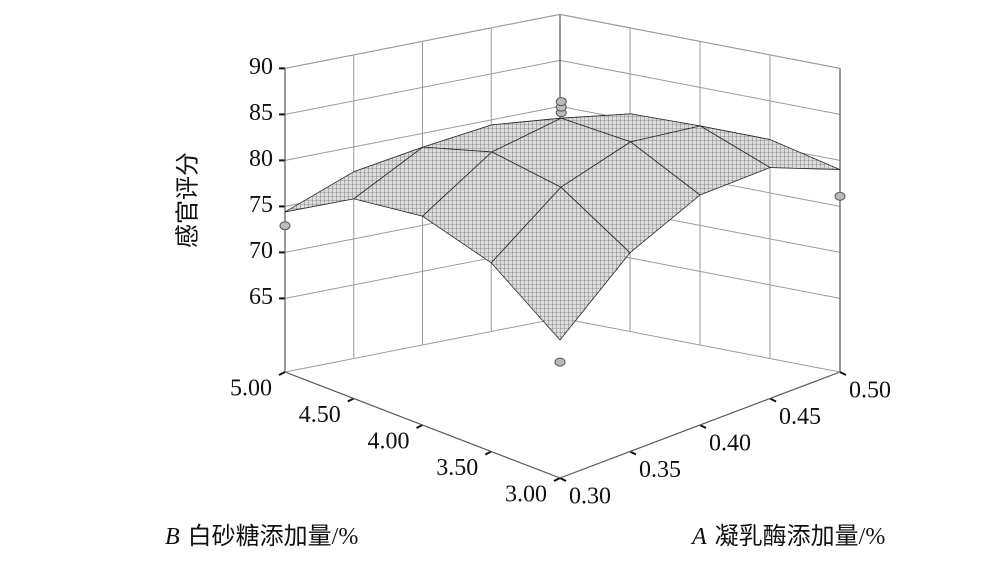 Image resolution: width=1005 pixels, height=575 pixels. I want to click on surface-cell, so click(560, 263).